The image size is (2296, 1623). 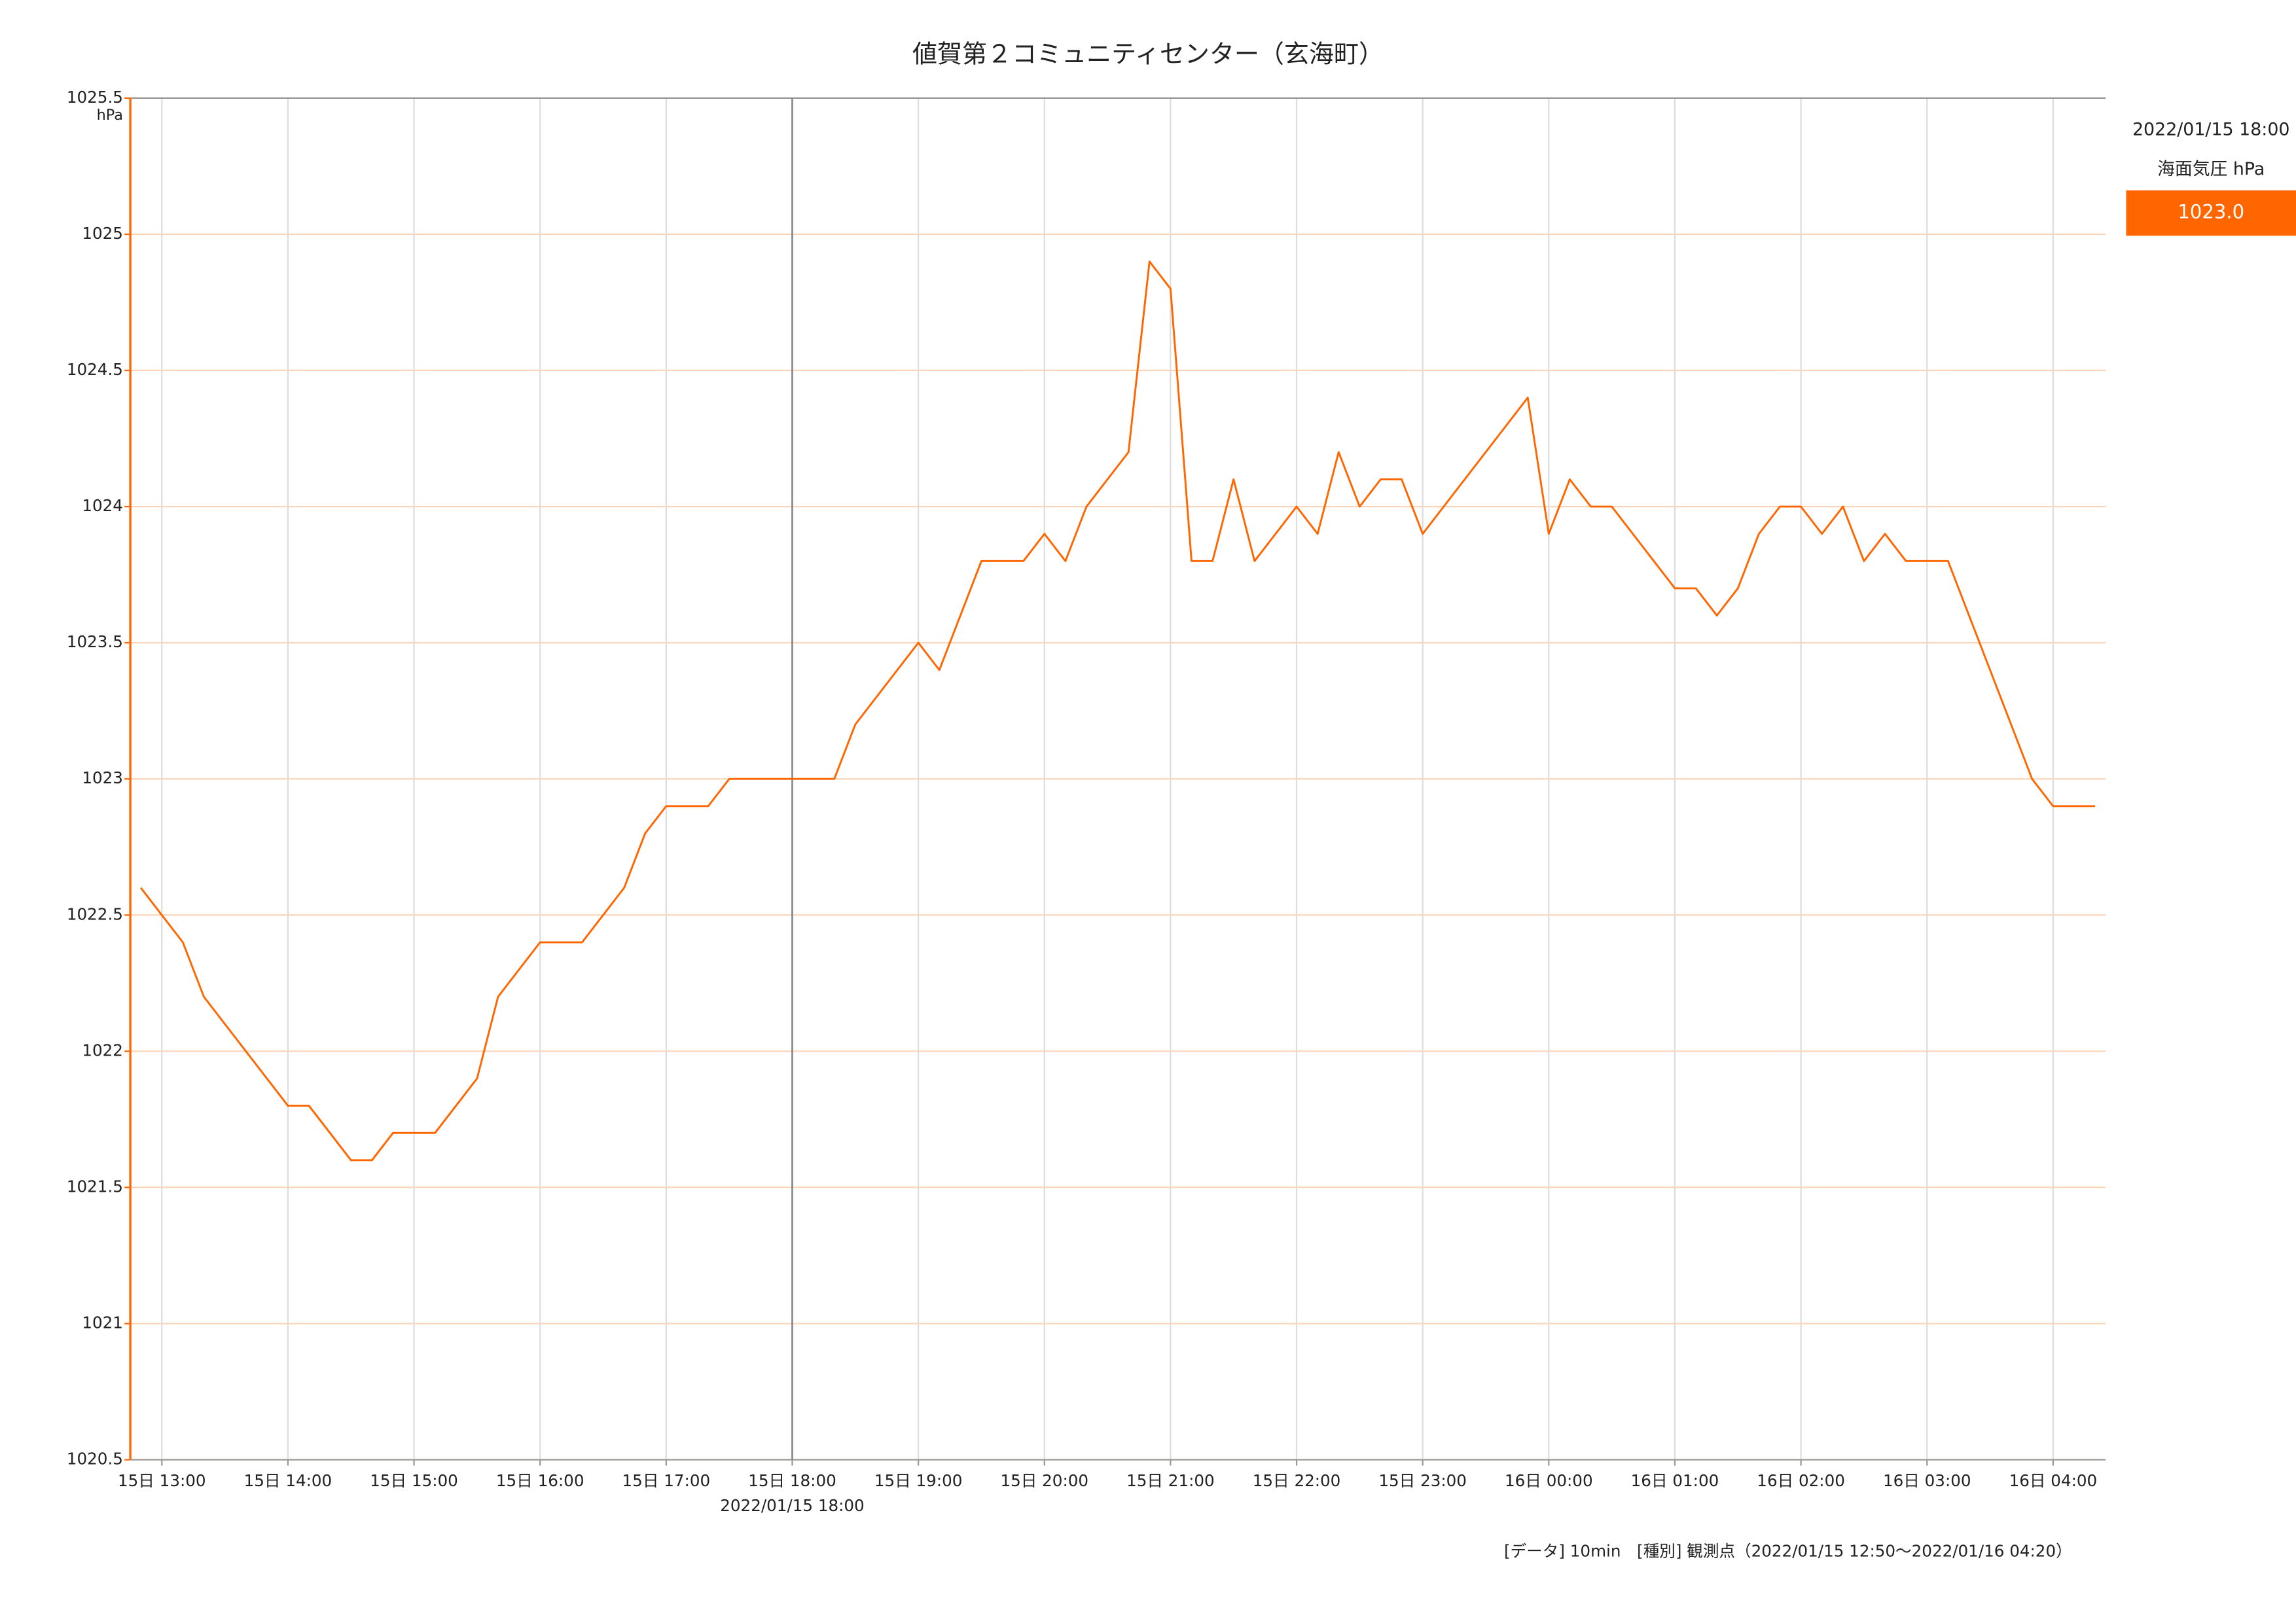 I want to click on cursor-label: 2022/01/15 18:00, so click(x=792, y=1505).